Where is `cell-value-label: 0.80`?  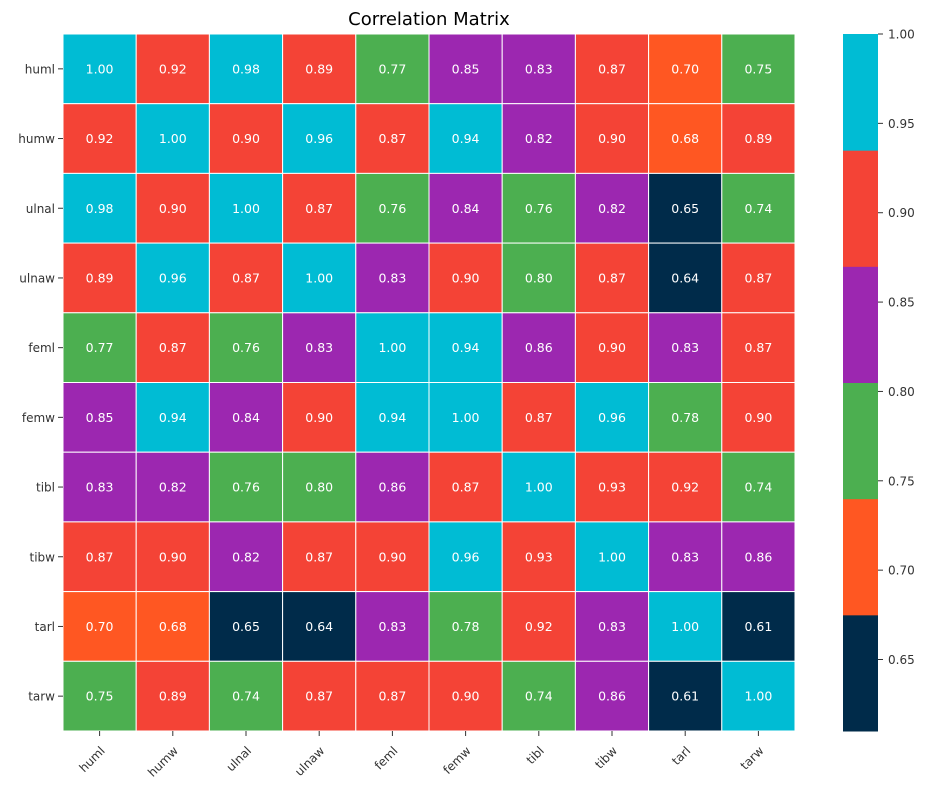
cell-value-label: 0.80 is located at coordinates (319, 487).